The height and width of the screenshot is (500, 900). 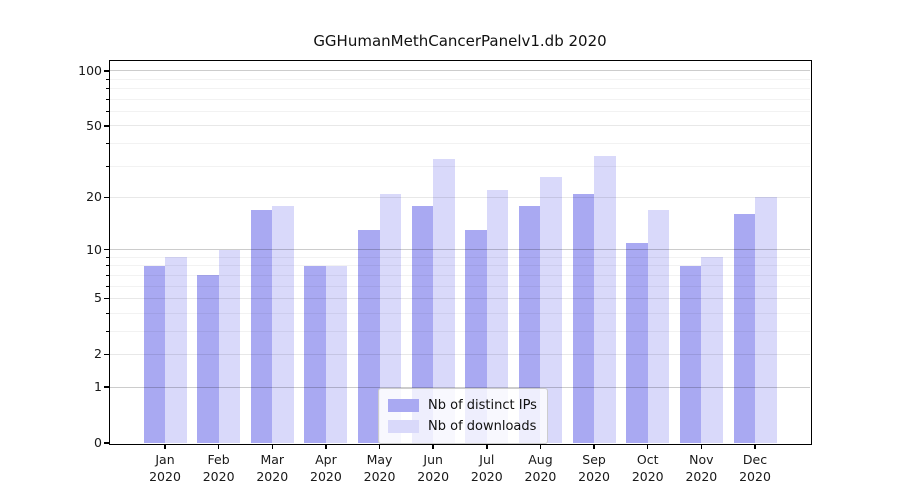 I want to click on legend: Nb of distinct IPs Nb of downloads, so click(x=463, y=416).